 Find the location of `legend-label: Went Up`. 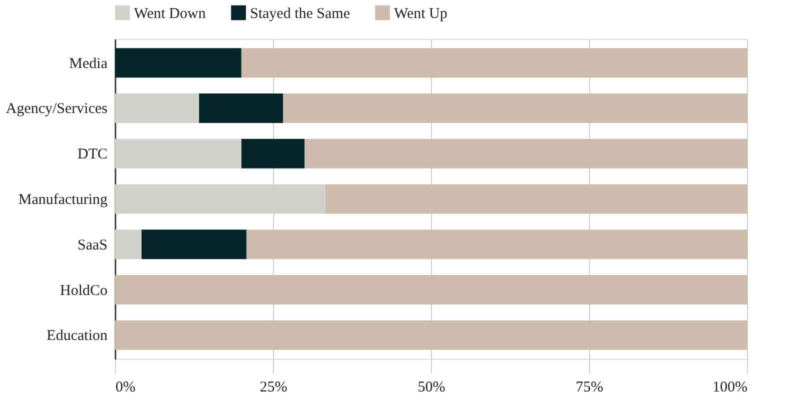

legend-label: Went Up is located at coordinates (421, 14).